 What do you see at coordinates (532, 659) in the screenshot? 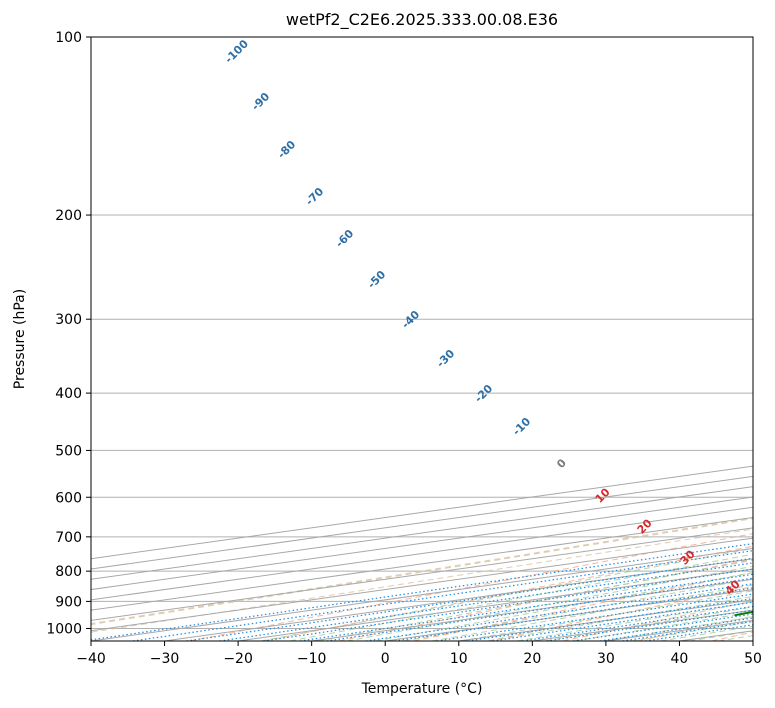
I see `x-tick-label: 20` at bounding box center [532, 659].